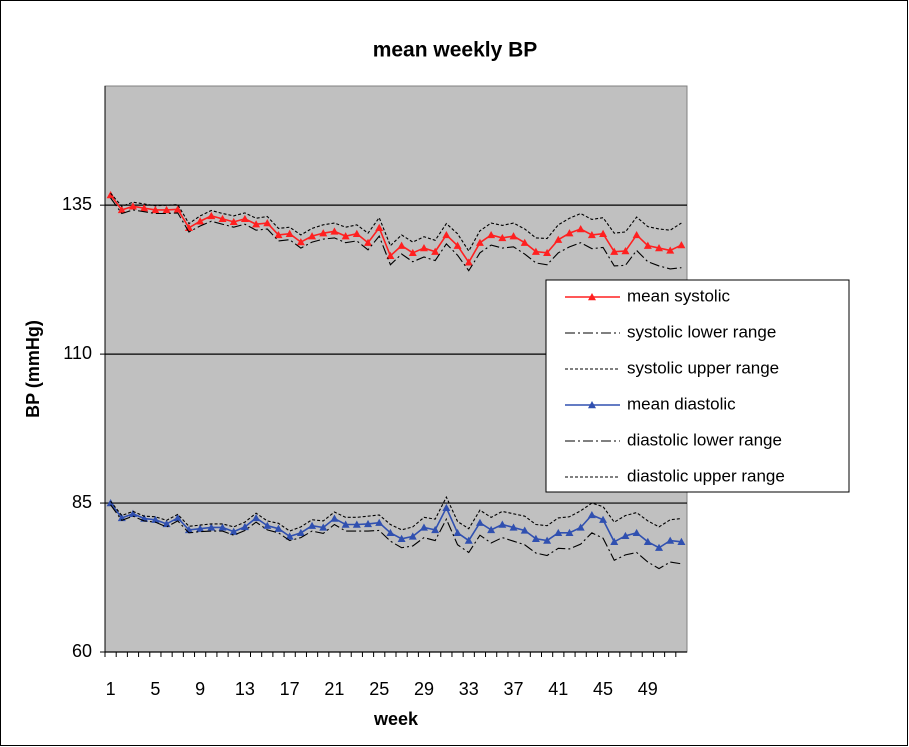  What do you see at coordinates (469, 689) in the screenshot?
I see `x-tick-label: 33` at bounding box center [469, 689].